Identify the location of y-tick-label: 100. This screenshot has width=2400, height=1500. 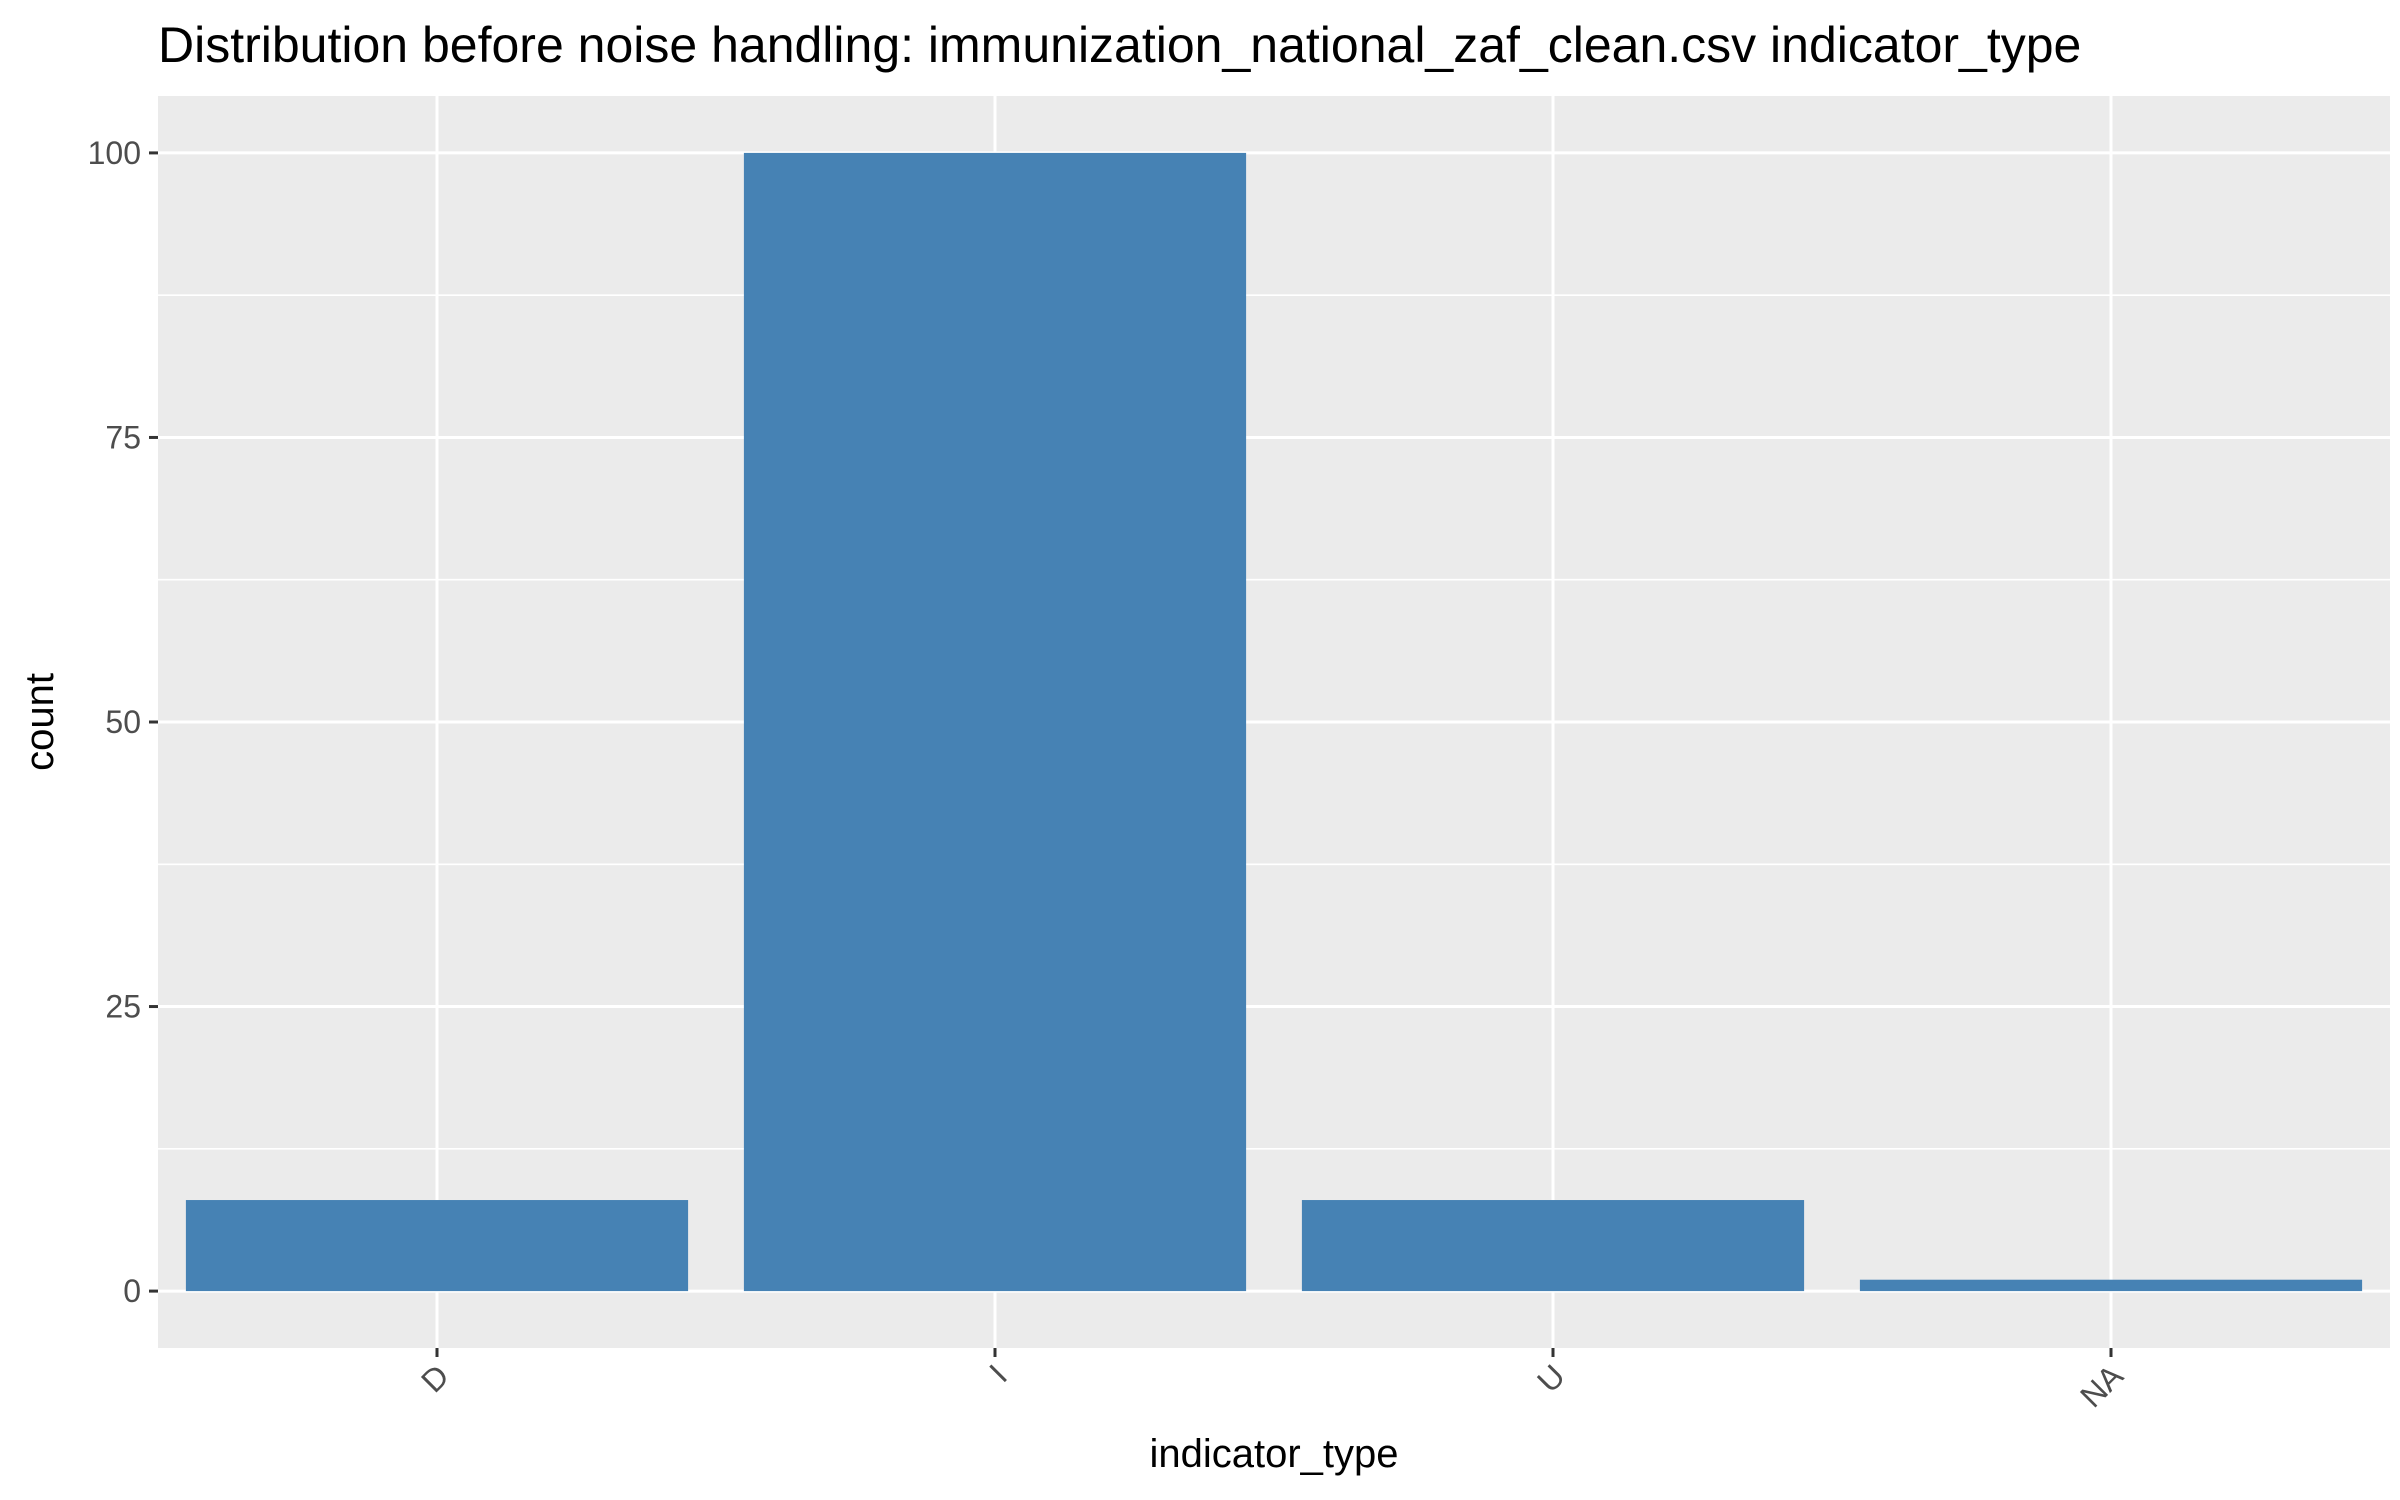
(114, 153).